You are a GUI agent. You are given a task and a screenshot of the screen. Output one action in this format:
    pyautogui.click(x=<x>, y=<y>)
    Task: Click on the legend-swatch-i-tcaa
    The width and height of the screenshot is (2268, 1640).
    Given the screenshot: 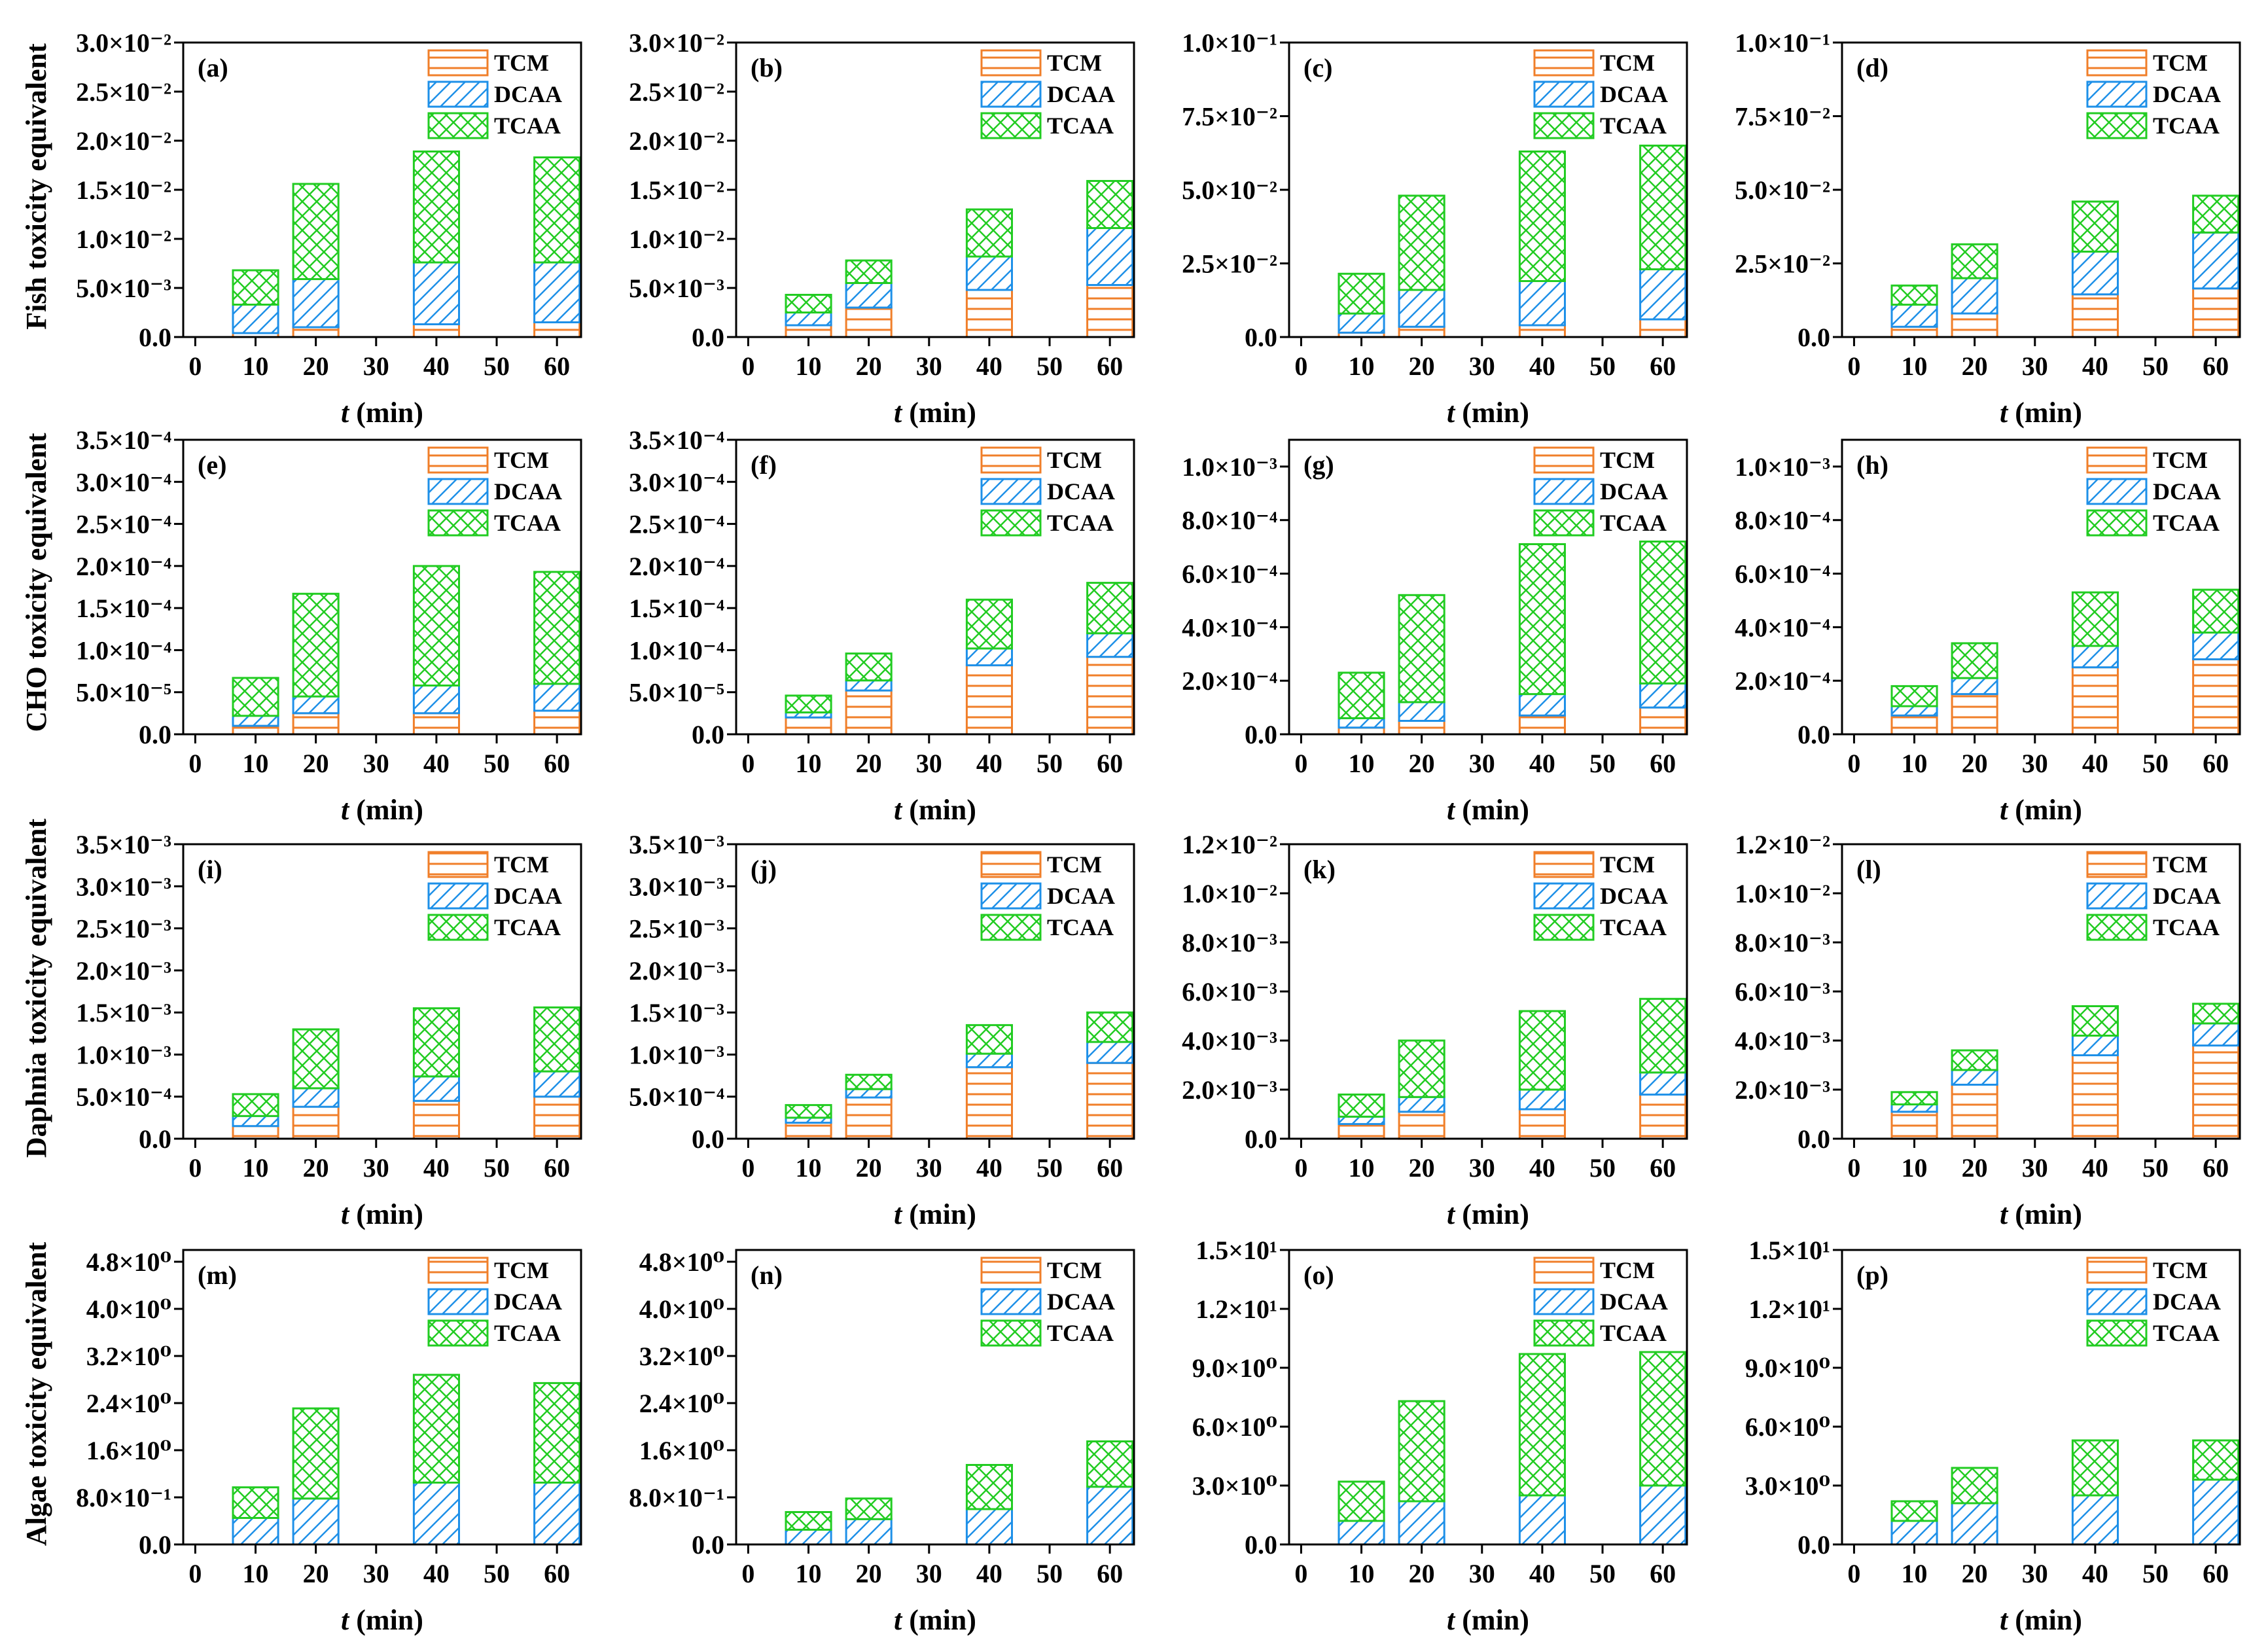 What is the action you would take?
    pyautogui.click(x=458, y=928)
    